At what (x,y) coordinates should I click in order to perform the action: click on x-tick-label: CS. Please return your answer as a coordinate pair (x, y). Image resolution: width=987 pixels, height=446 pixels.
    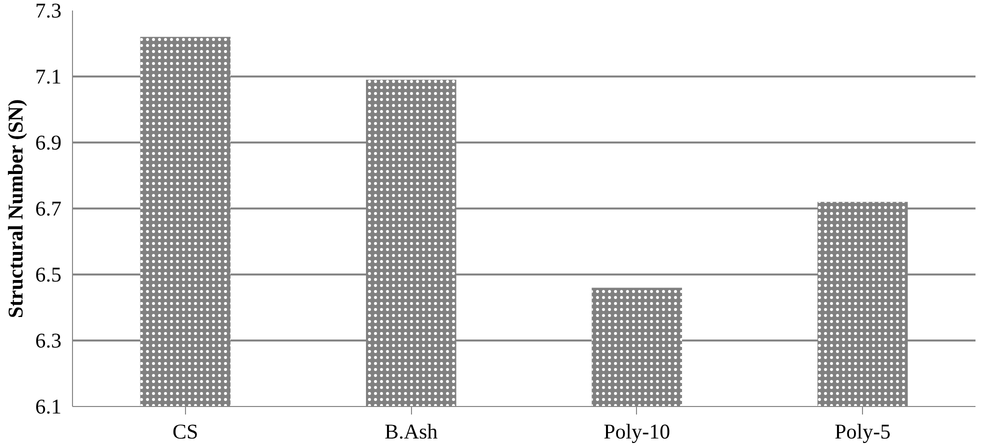
    Looking at the image, I should click on (185, 432).